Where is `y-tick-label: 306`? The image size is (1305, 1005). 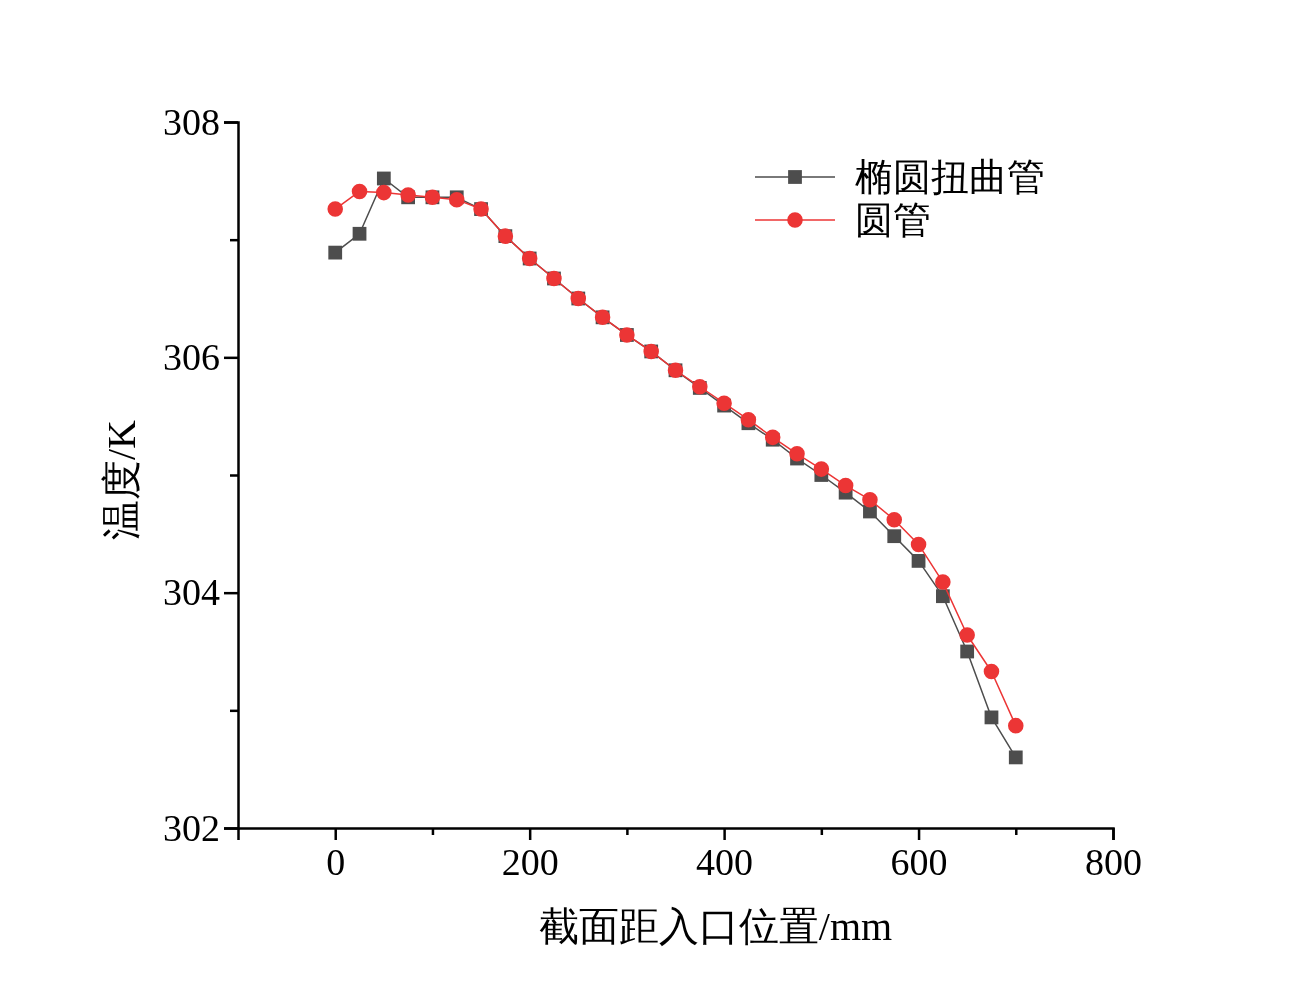 y-tick-label: 306 is located at coordinates (191, 356).